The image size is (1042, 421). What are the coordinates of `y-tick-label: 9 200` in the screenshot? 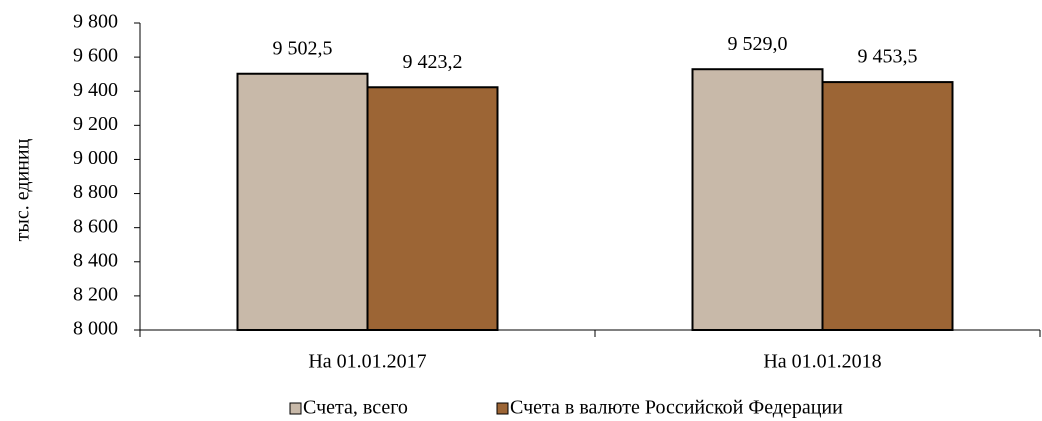 It's located at (95, 124).